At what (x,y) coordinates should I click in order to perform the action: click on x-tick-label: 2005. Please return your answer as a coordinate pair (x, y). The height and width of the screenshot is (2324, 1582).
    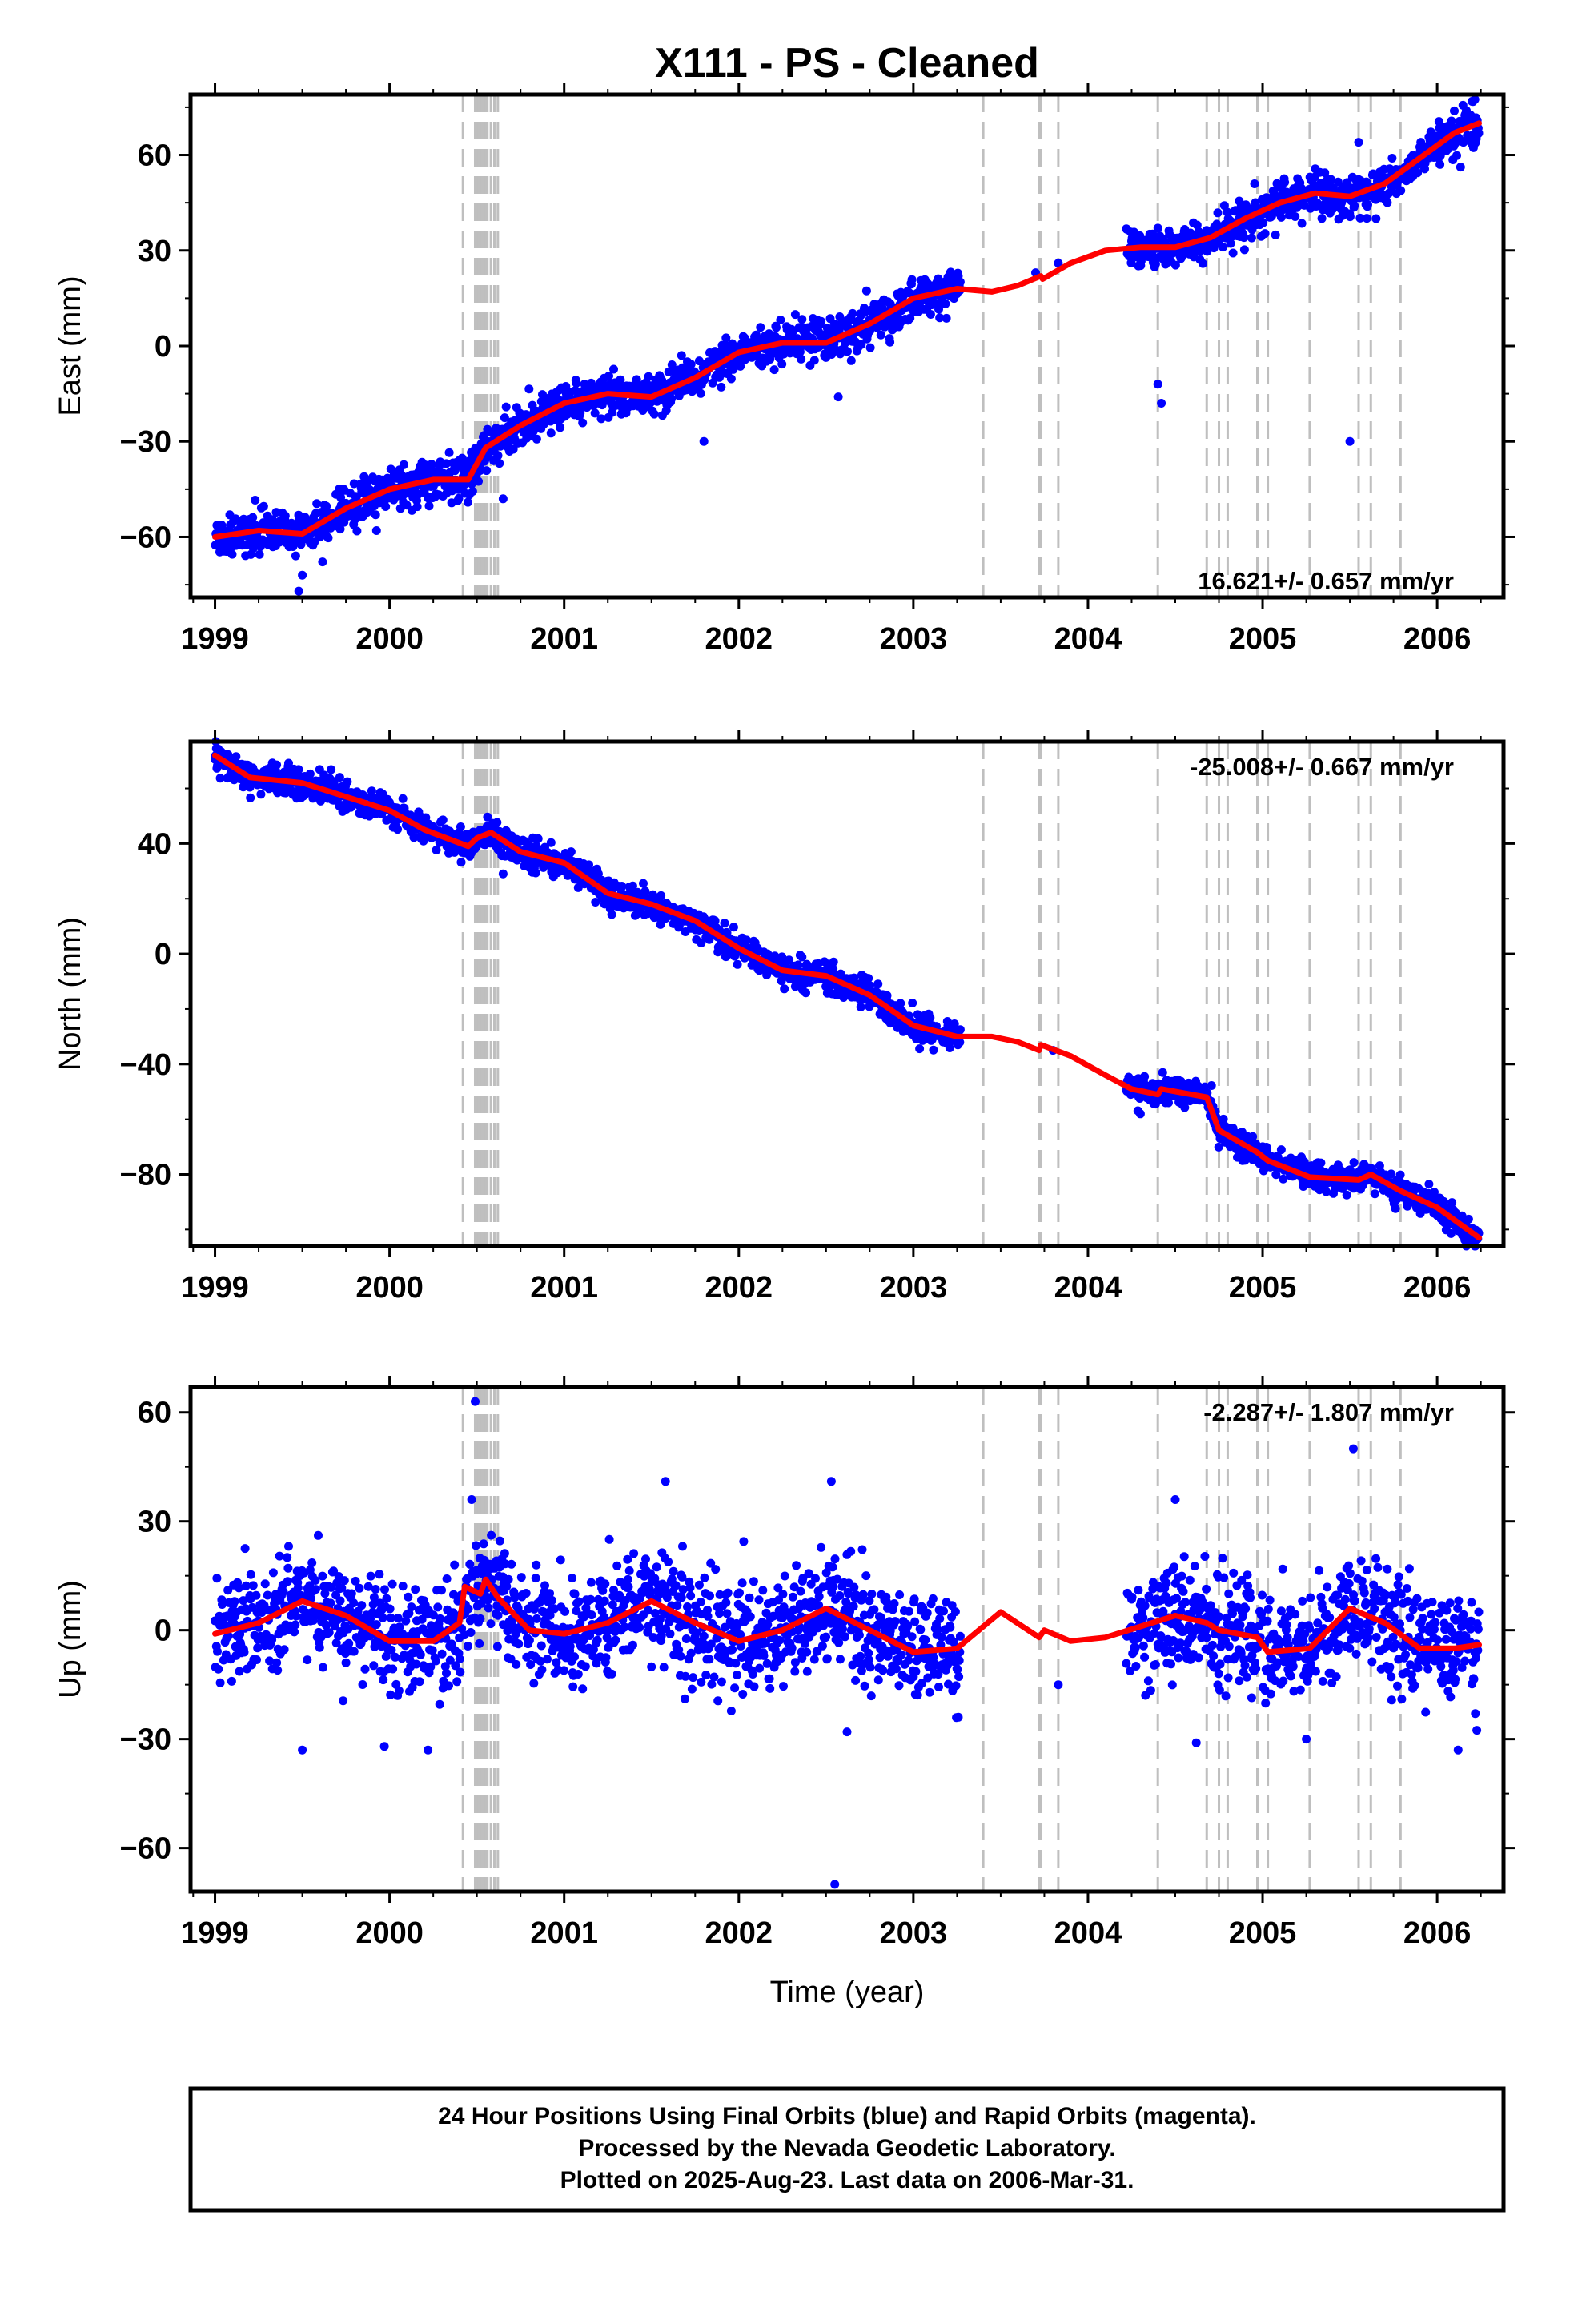
    Looking at the image, I should click on (1263, 1288).